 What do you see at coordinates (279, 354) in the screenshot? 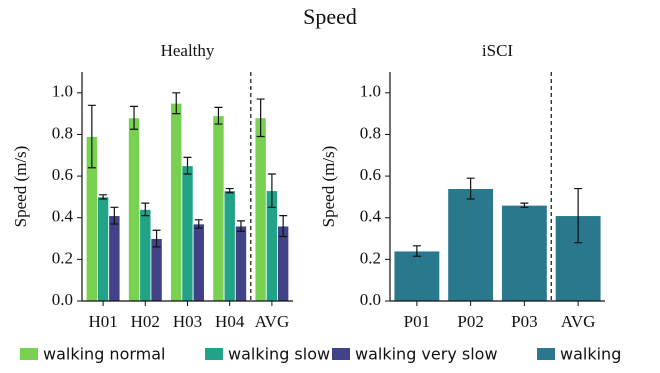
I see `legend-label: walking slow` at bounding box center [279, 354].